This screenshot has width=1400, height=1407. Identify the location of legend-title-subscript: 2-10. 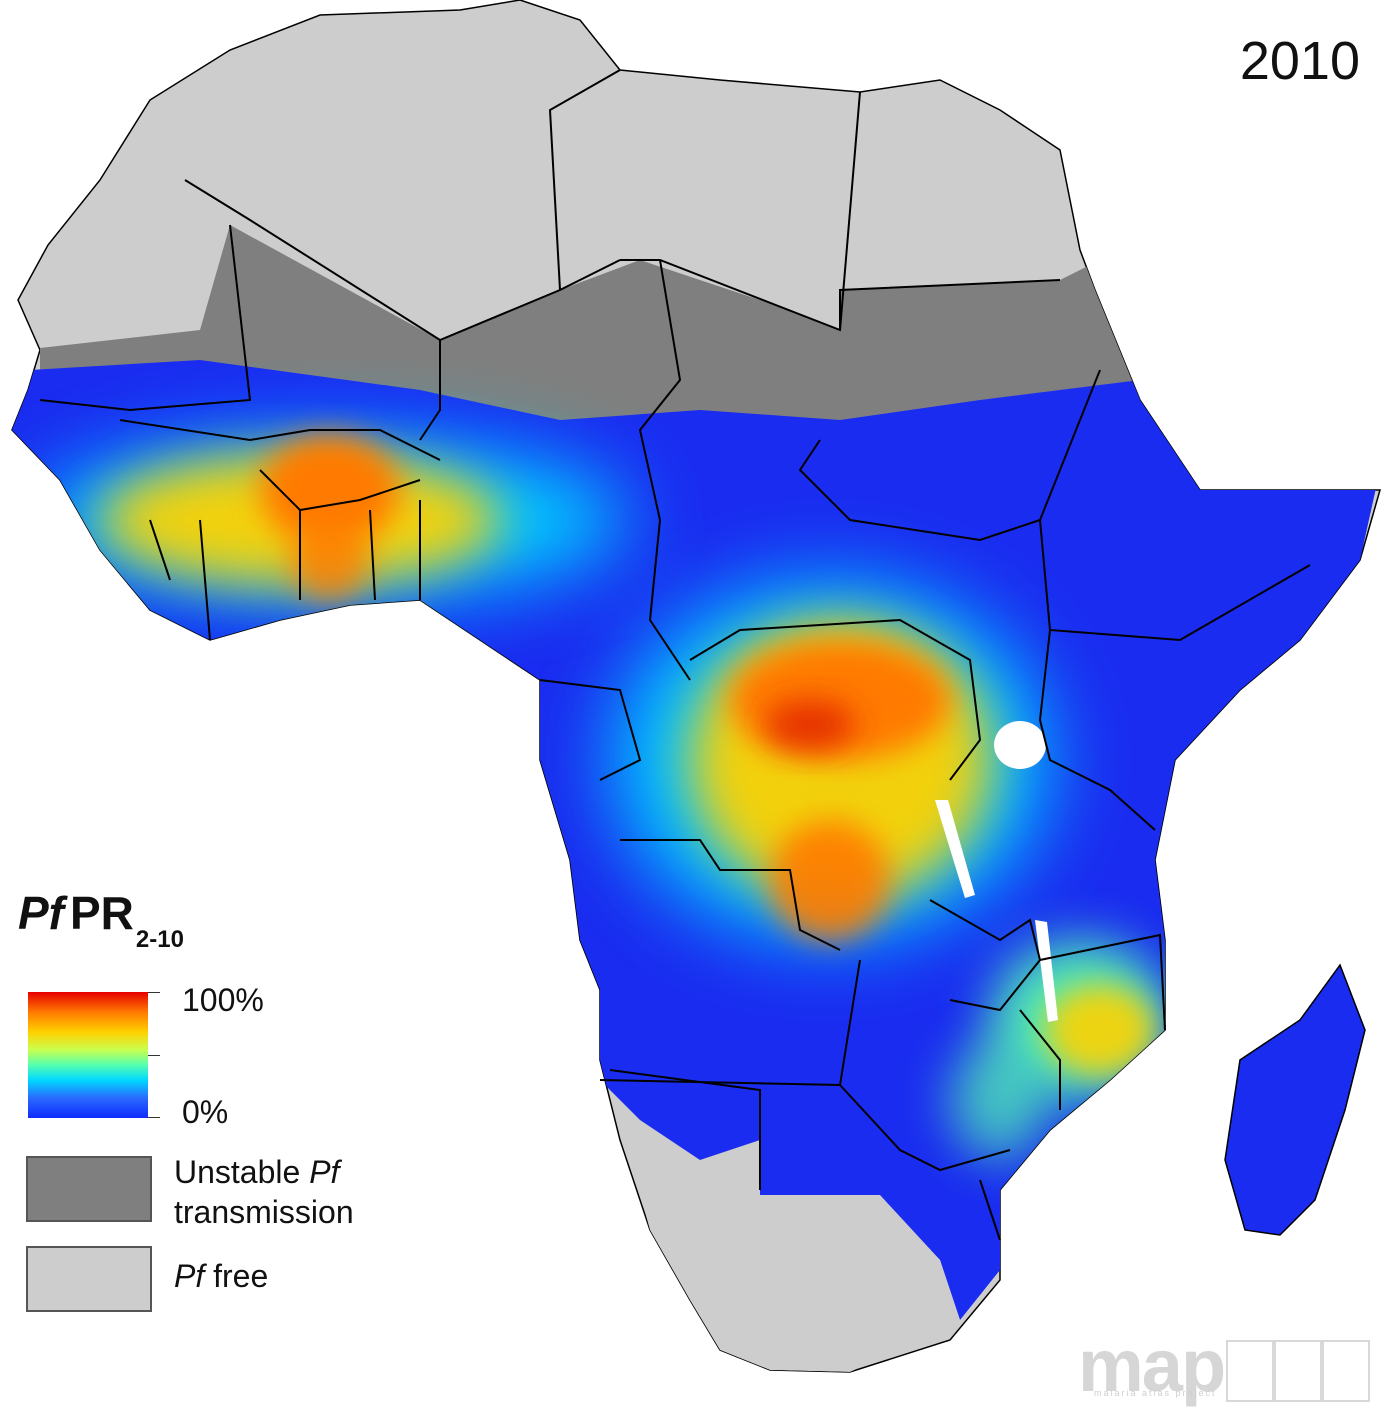
(159, 939).